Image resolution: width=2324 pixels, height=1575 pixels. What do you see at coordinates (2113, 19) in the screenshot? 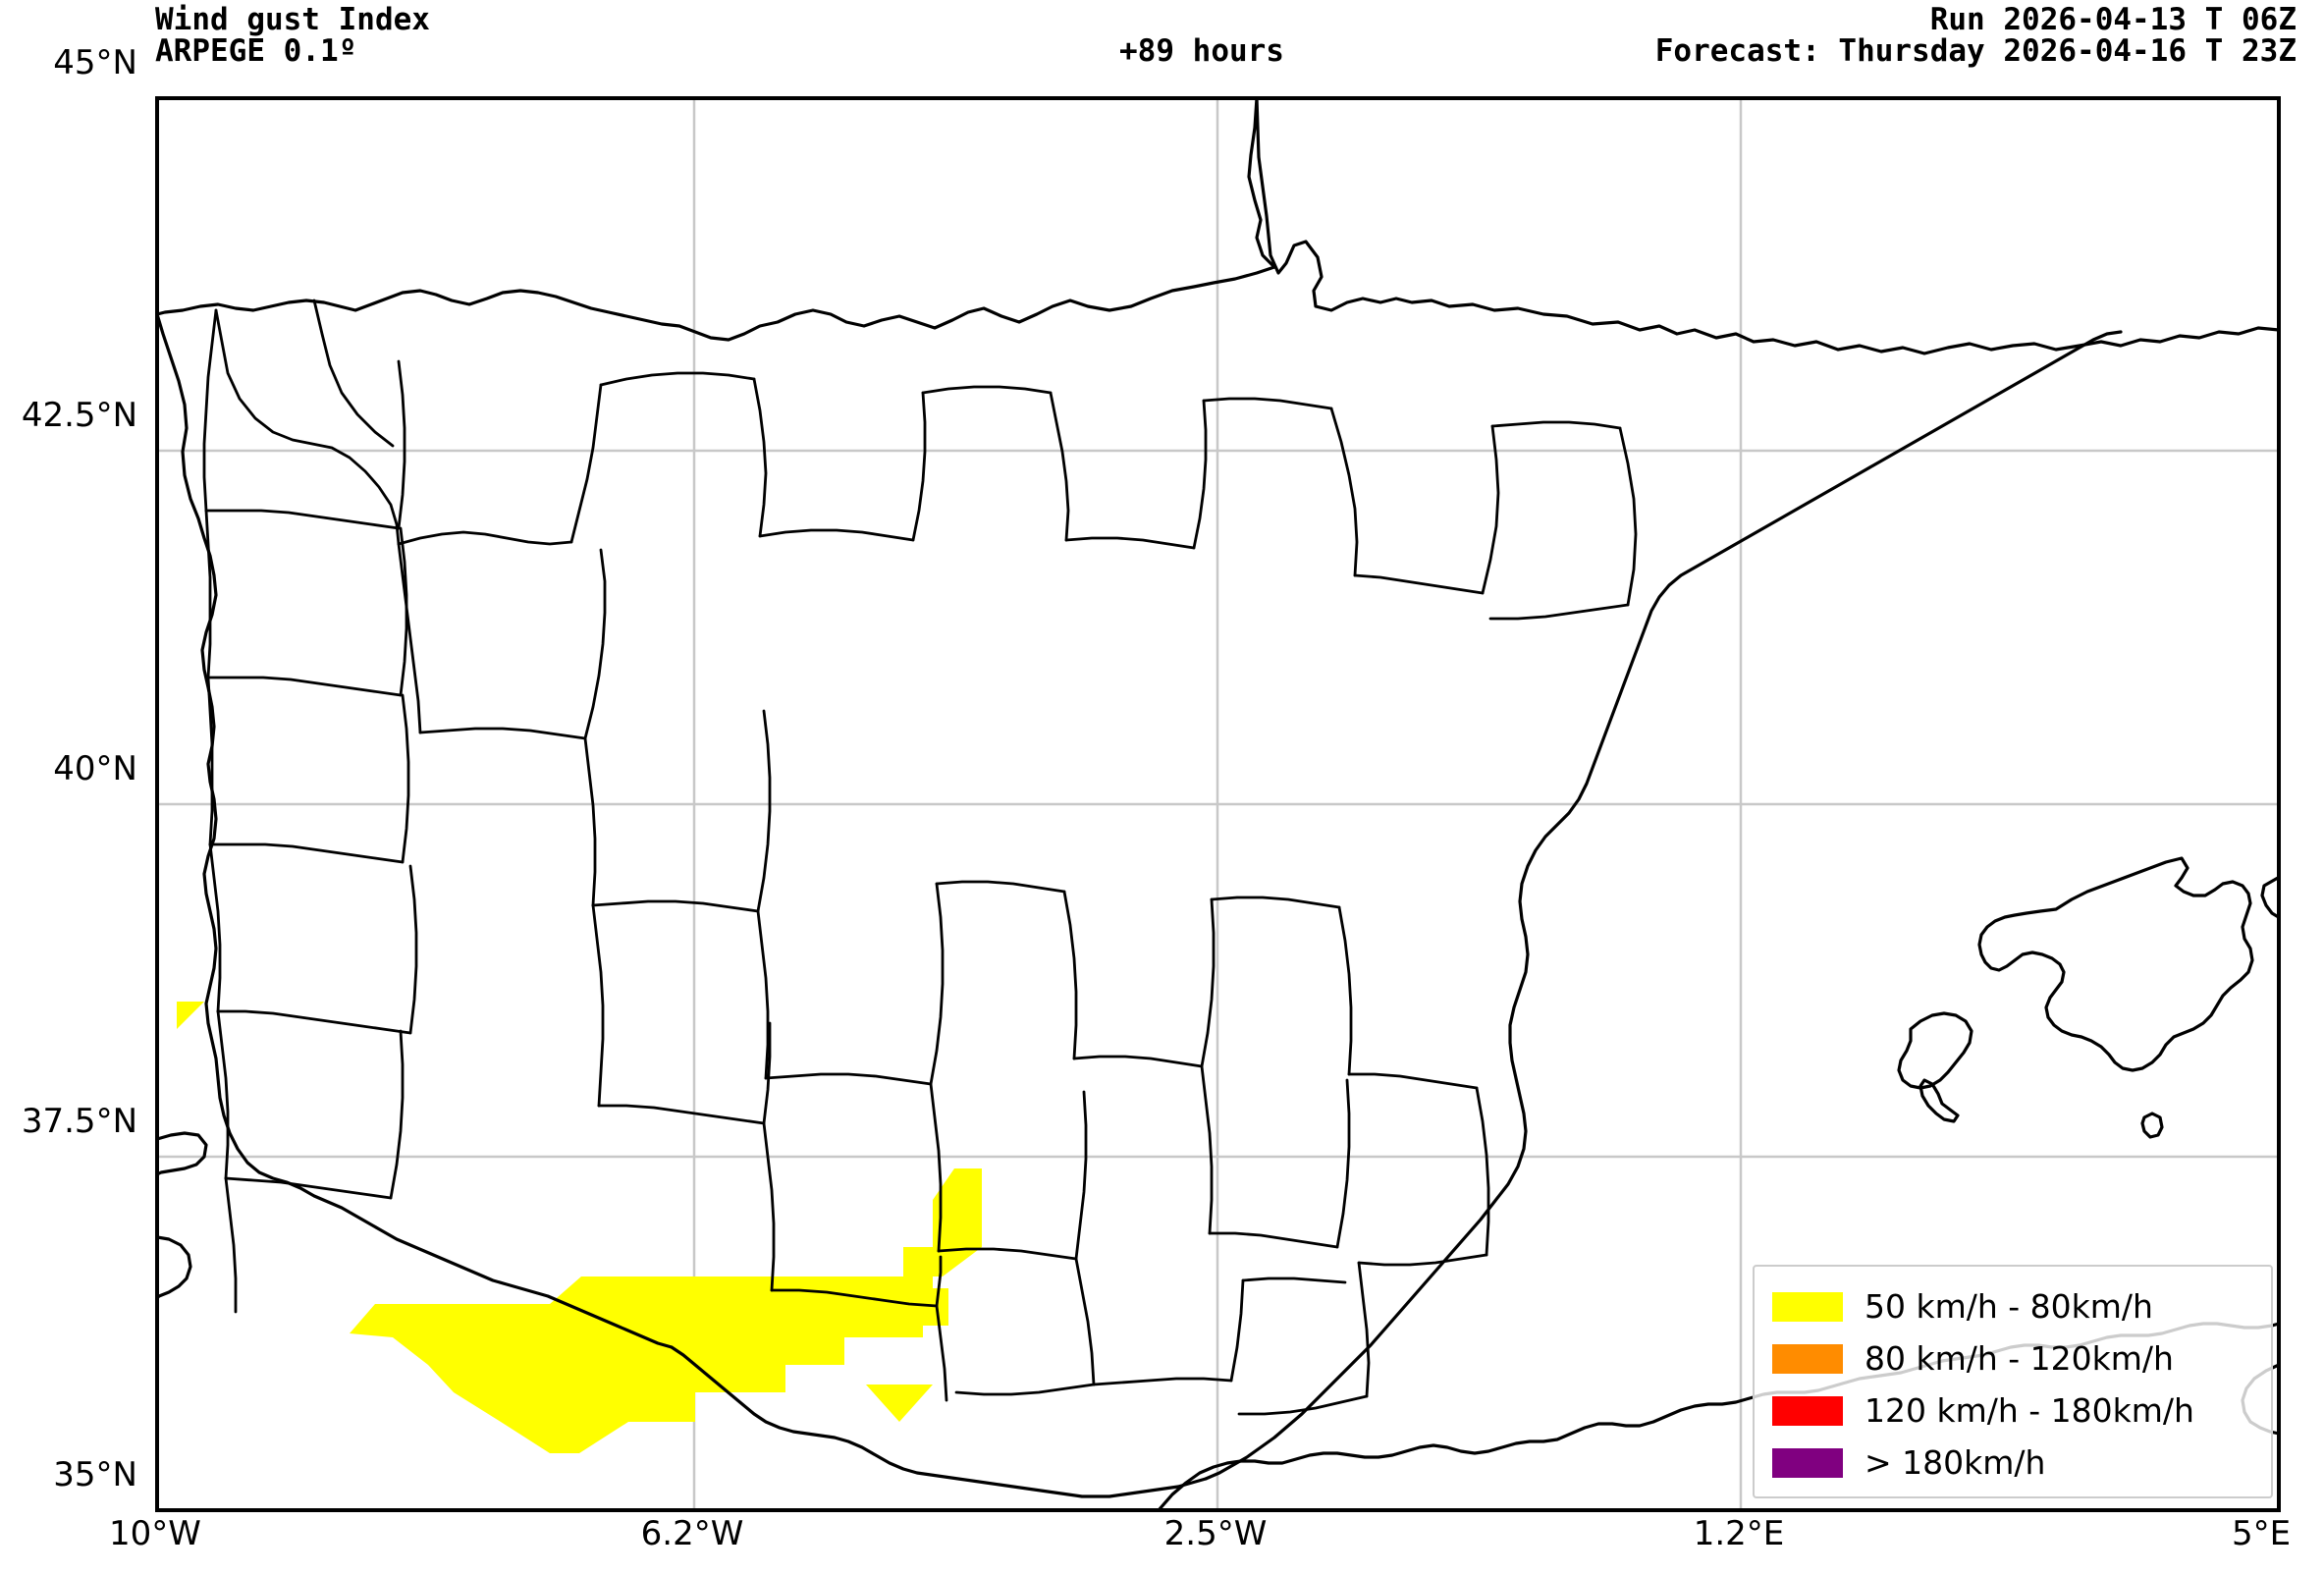
I see `run-timestamp: Run 2026-04-13 T 06Z` at bounding box center [2113, 19].